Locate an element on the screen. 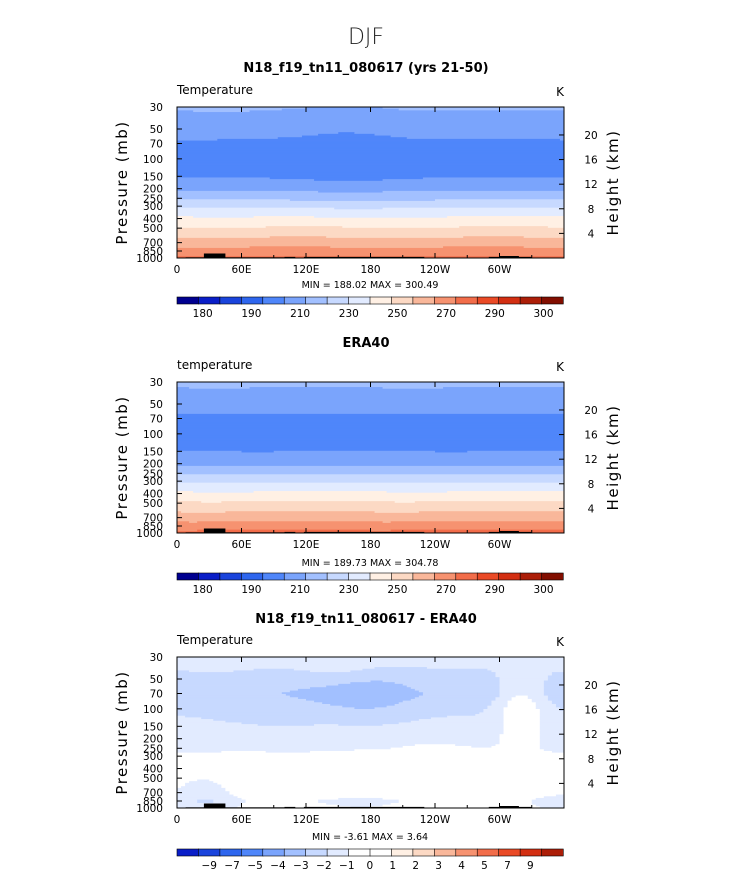  colorbar-label: 290 is located at coordinates (495, 590).